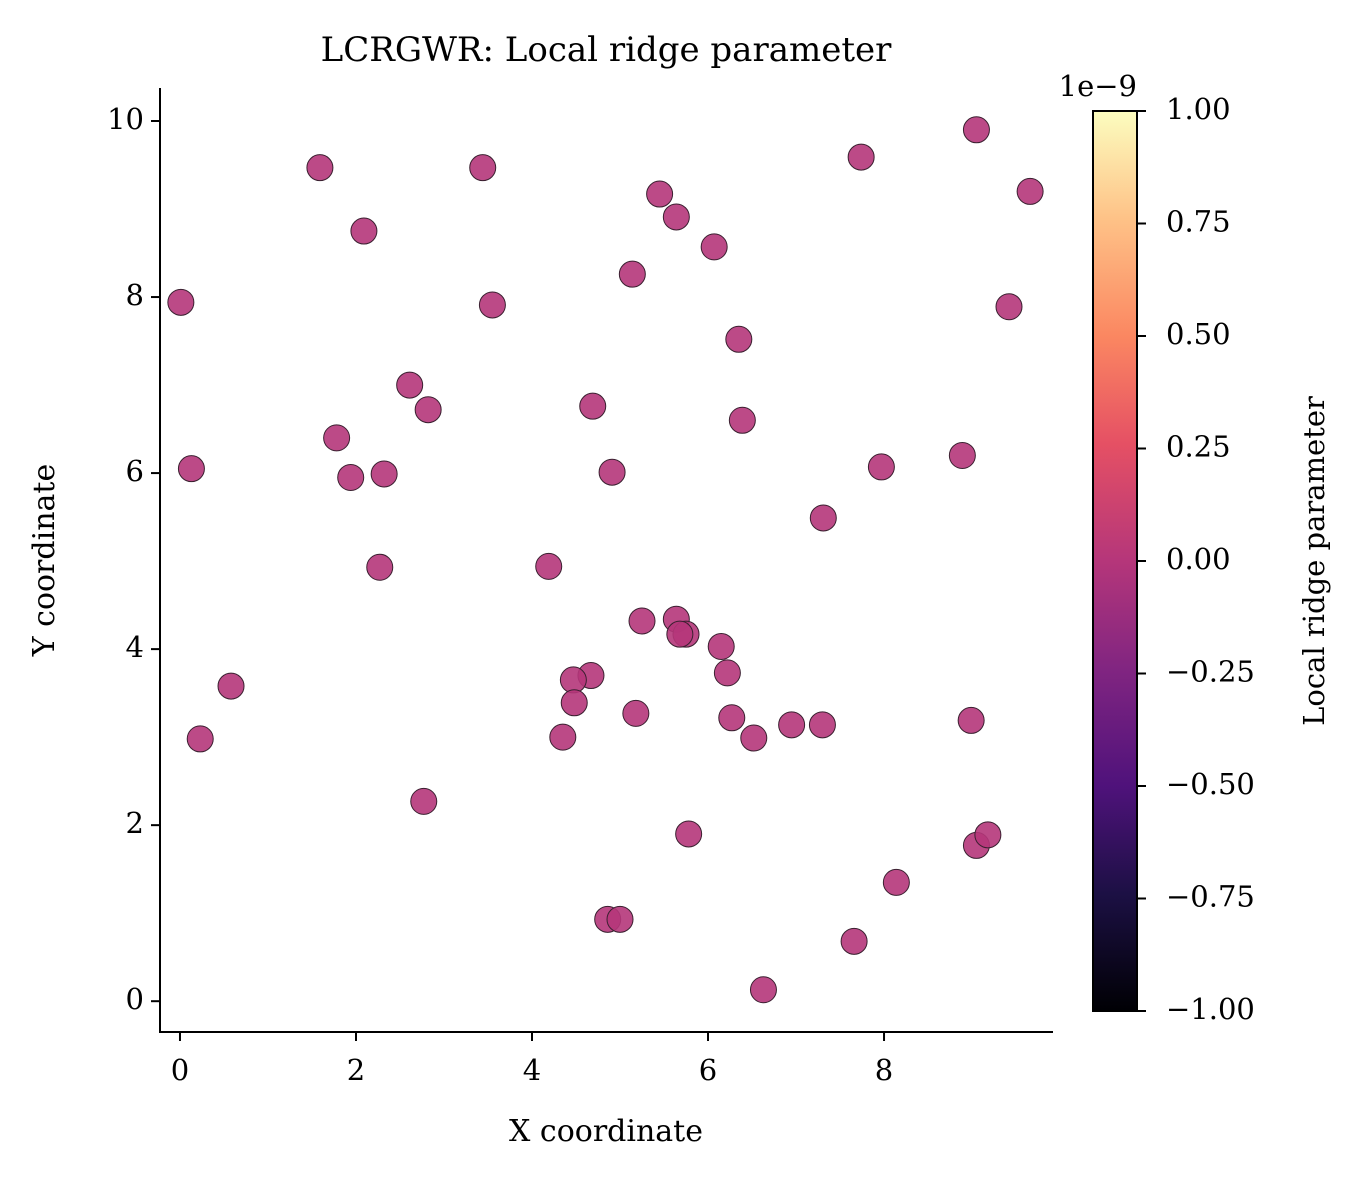 The width and height of the screenshot is (1364, 1181). Describe the element at coordinates (532, 1070) in the screenshot. I see `x-tick-label: 4` at that location.